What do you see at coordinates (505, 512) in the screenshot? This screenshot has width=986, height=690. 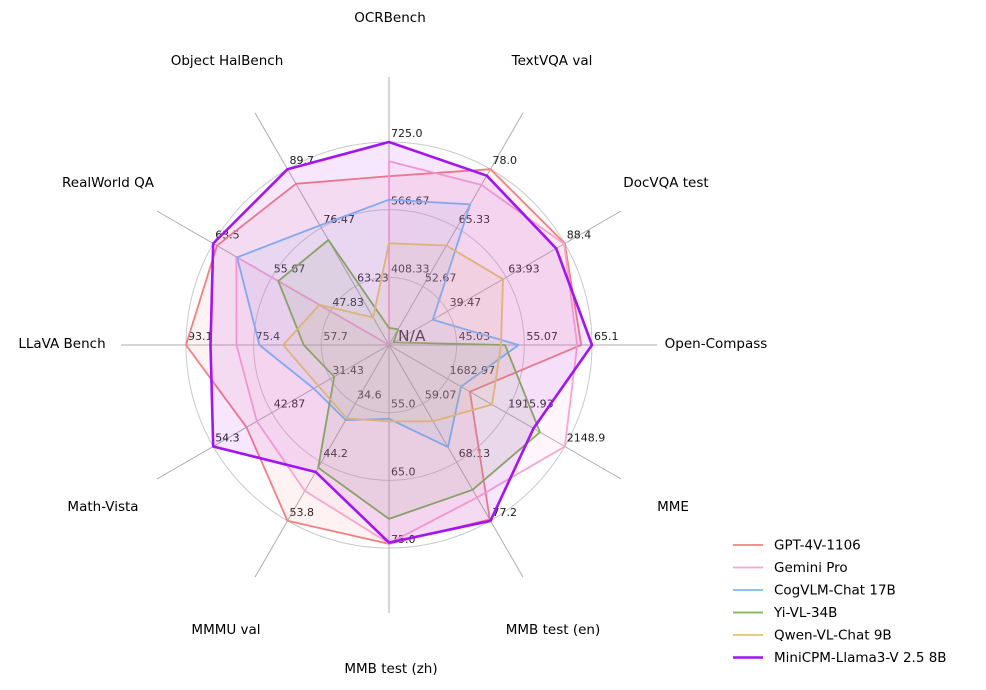 I see `tick-label-mmb-test-en-0: 77.2` at bounding box center [505, 512].